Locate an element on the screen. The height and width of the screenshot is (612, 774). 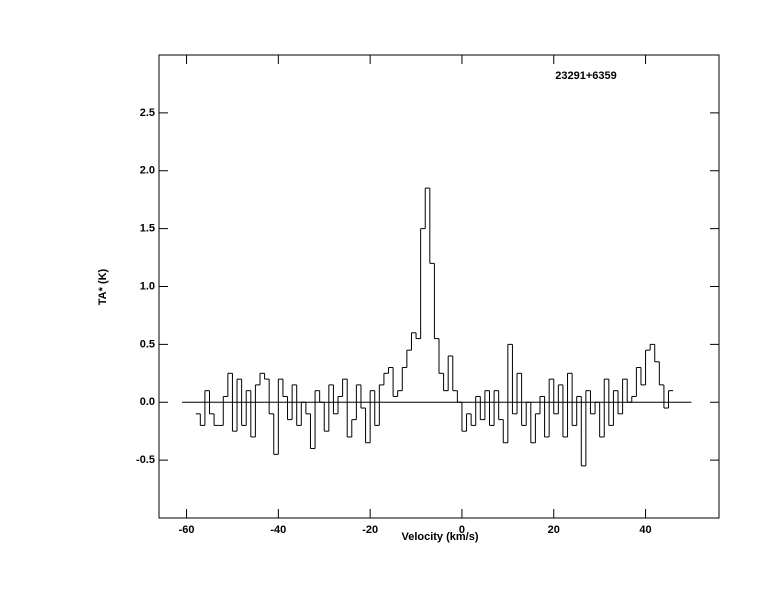
x-tick-label: -40 is located at coordinates (278, 530).